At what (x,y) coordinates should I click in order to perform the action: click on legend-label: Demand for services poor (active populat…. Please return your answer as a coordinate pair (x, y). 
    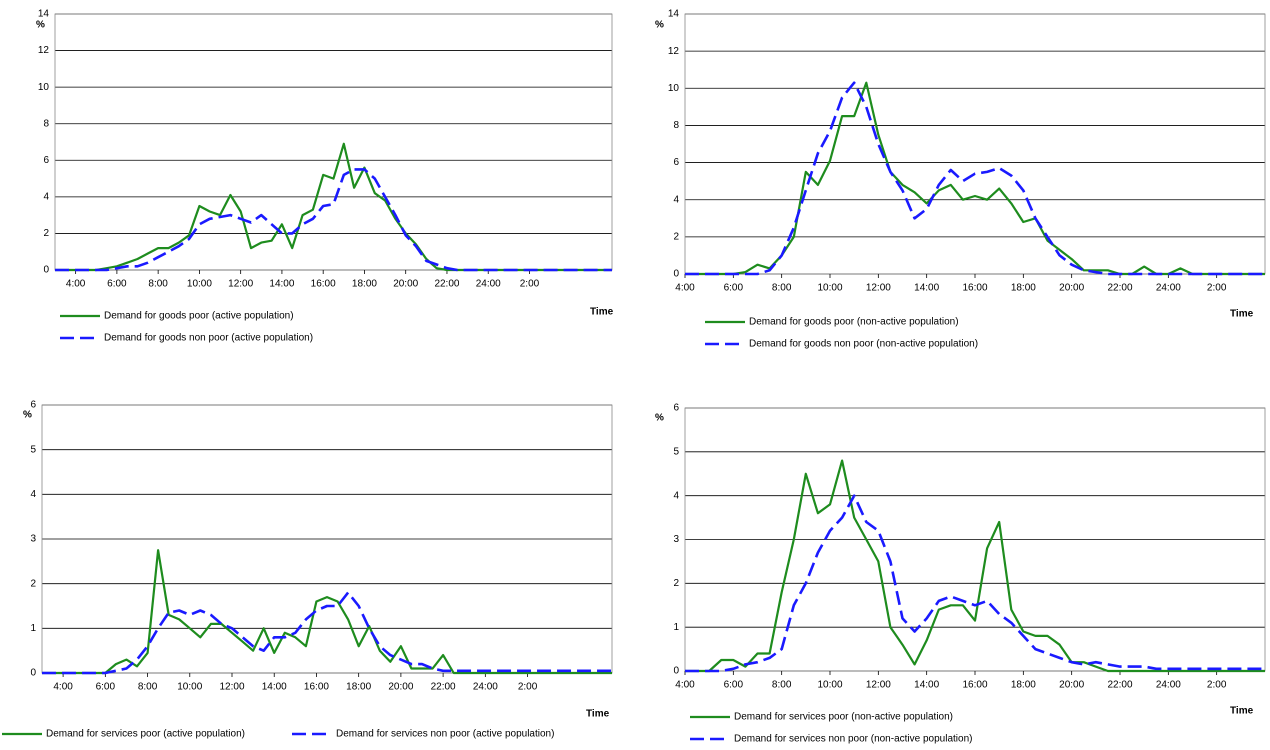
    Looking at the image, I should click on (145, 734).